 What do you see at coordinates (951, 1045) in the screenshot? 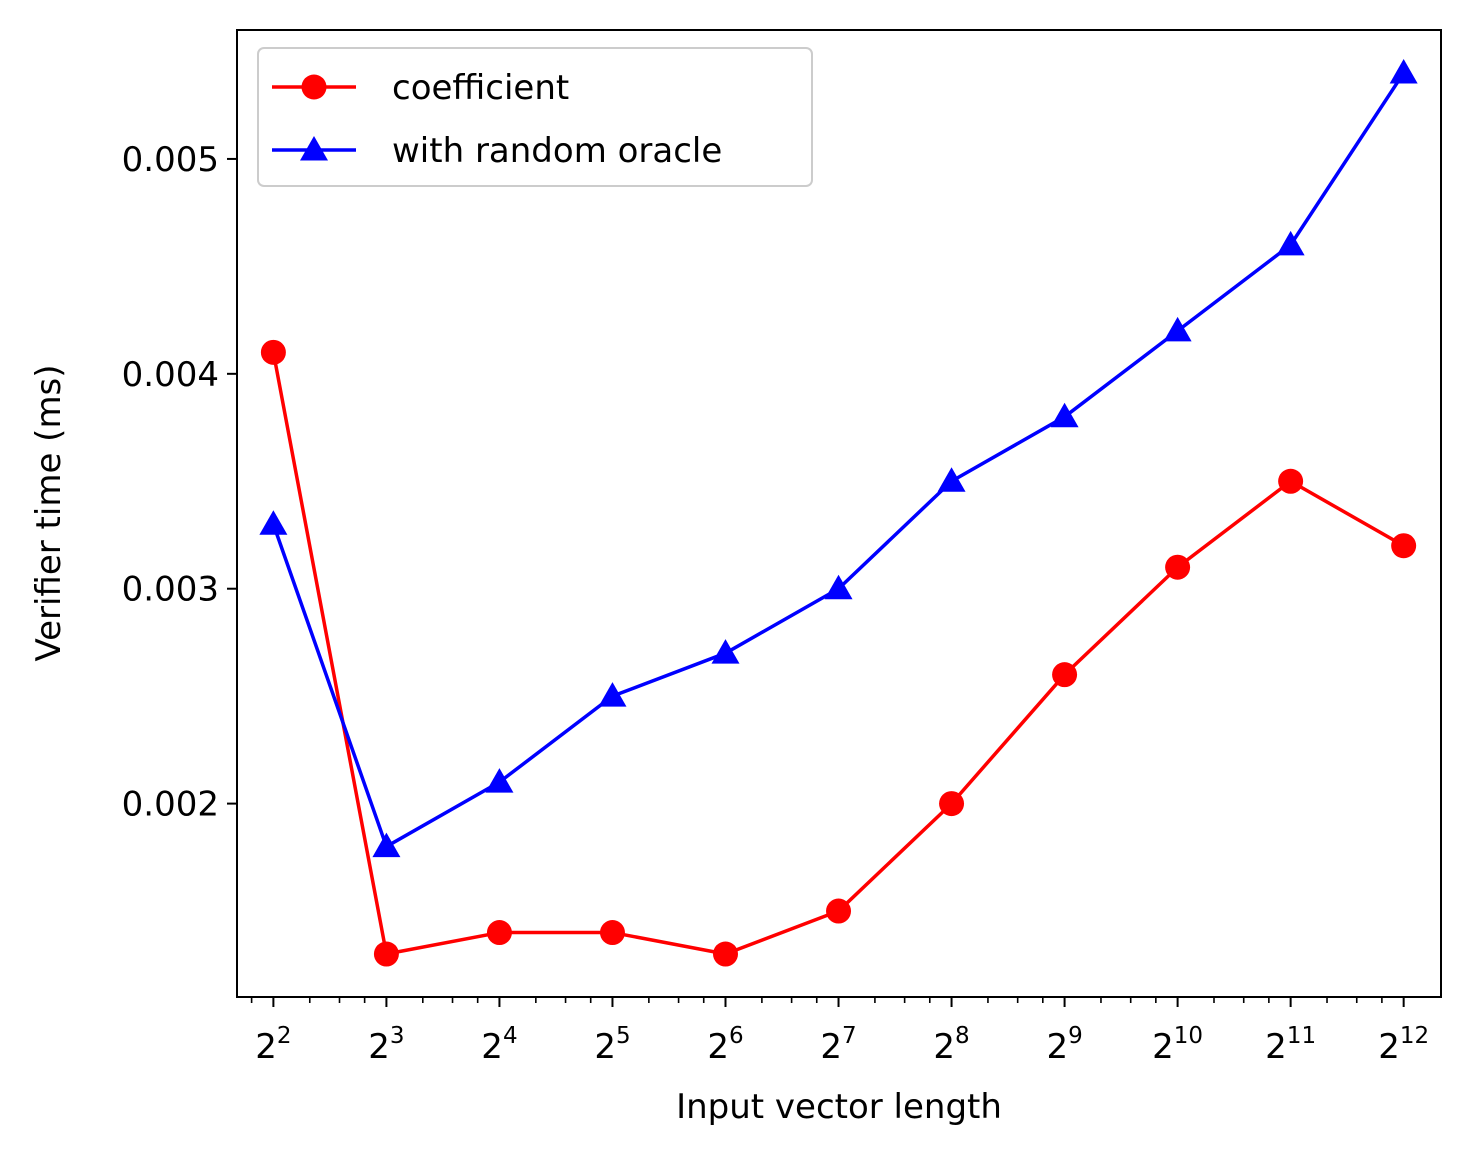
I see `x-tick-label: 28` at bounding box center [951, 1045].